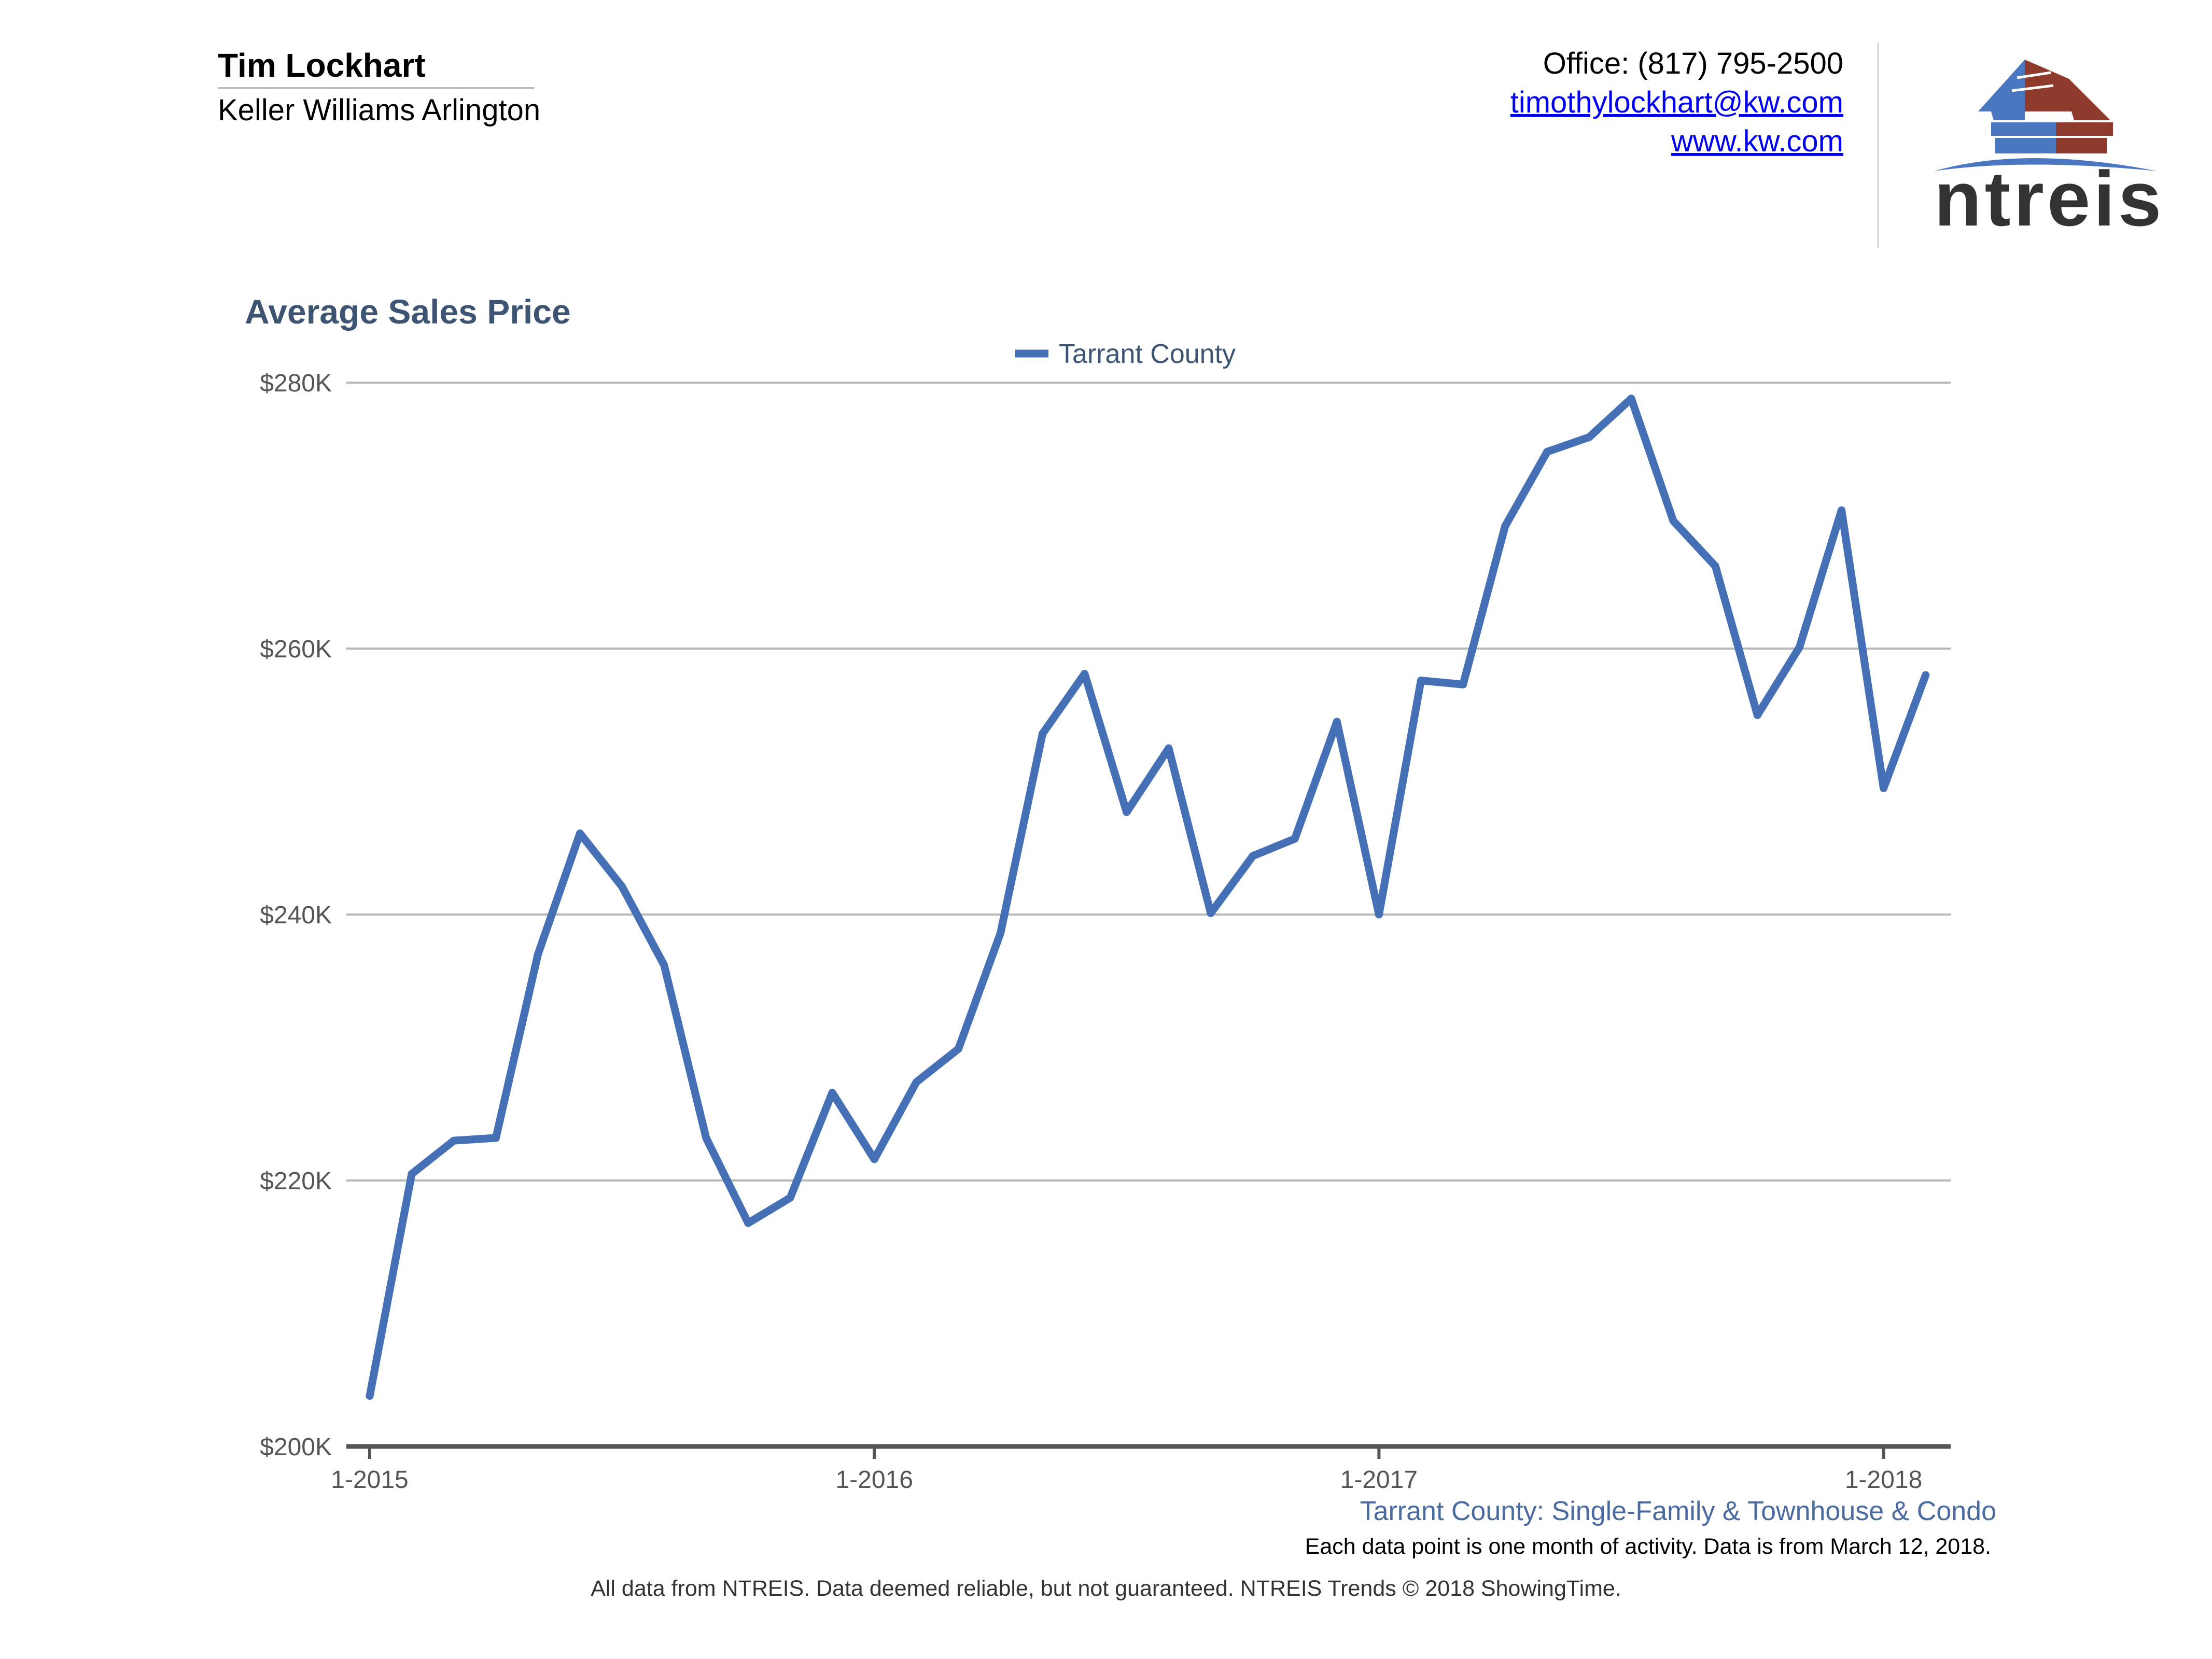 The height and width of the screenshot is (1659, 2212). Describe the element at coordinates (1883, 1480) in the screenshot. I see `x-tick-label: 1-2018` at that location.